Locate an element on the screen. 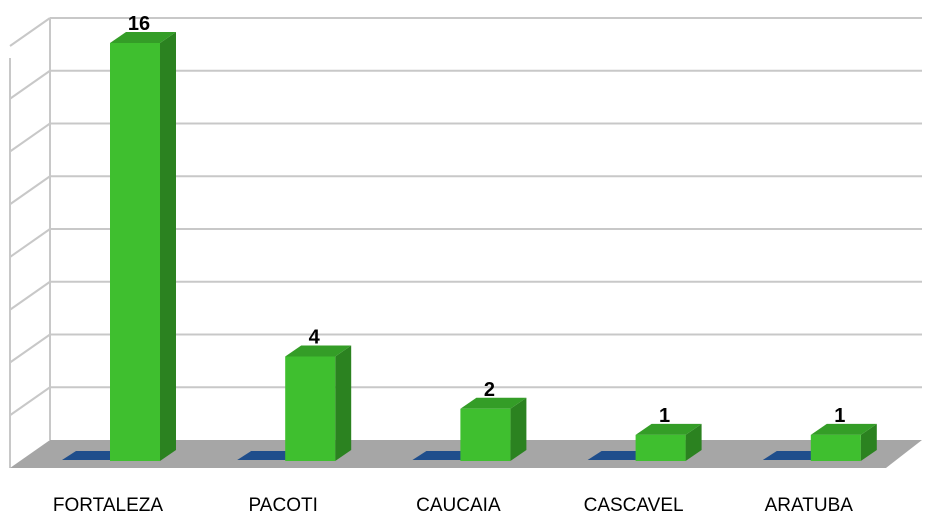 This screenshot has height=518, width=928. x-tick-label: ARATUBA is located at coordinates (809, 505).